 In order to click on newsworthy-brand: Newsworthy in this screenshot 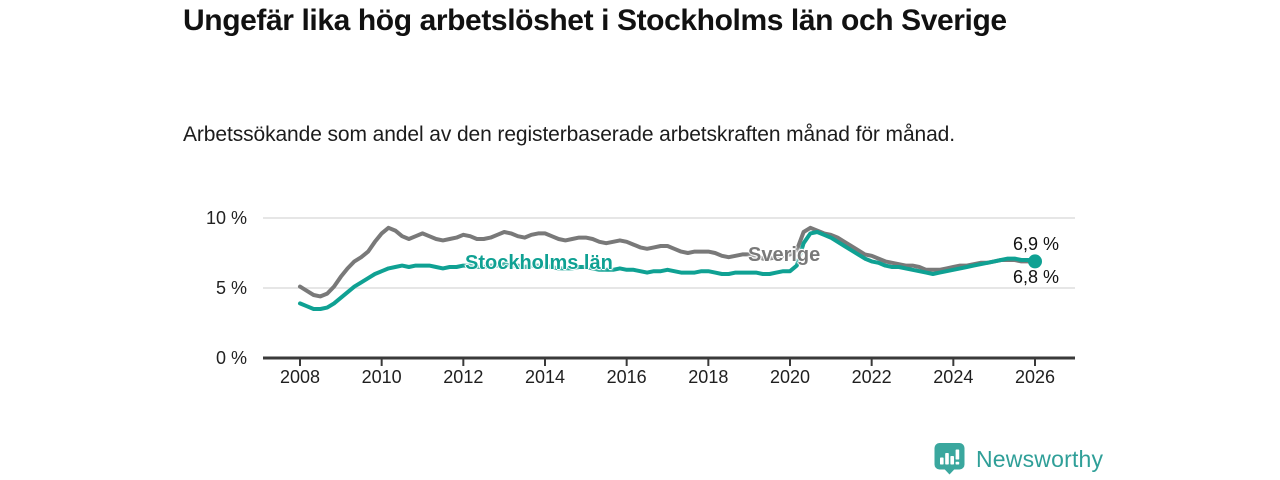, I will do `click(1018, 459)`.